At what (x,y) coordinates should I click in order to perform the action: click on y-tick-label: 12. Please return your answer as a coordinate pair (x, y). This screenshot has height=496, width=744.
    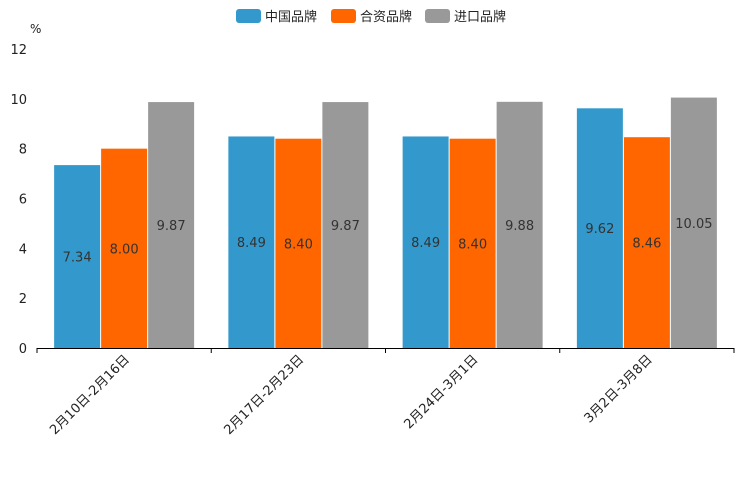
    Looking at the image, I should click on (18, 50).